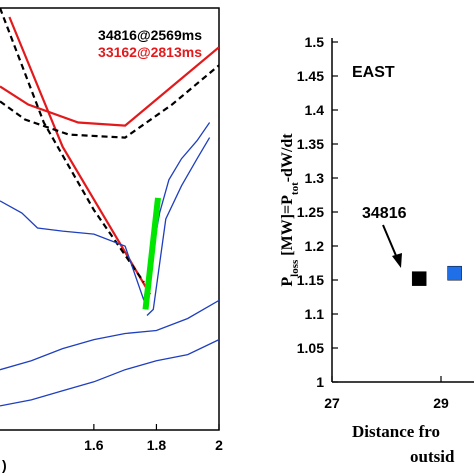 The image size is (474, 474). What do you see at coordinates (310, 280) in the screenshot?
I see `right-ytick-label: 1.15` at bounding box center [310, 280].